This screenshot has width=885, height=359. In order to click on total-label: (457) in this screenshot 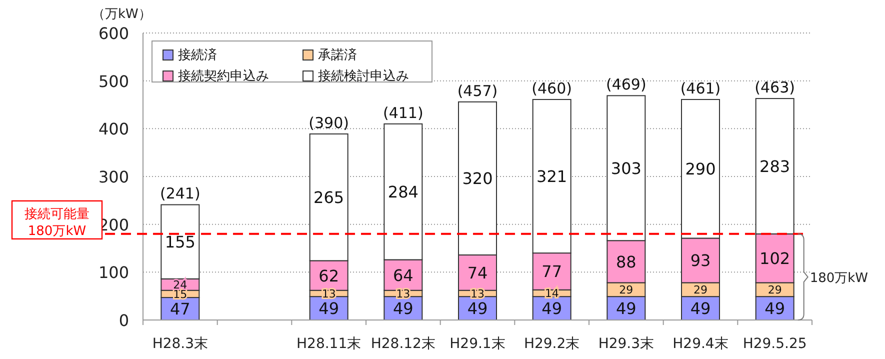, I will do `click(477, 91)`.